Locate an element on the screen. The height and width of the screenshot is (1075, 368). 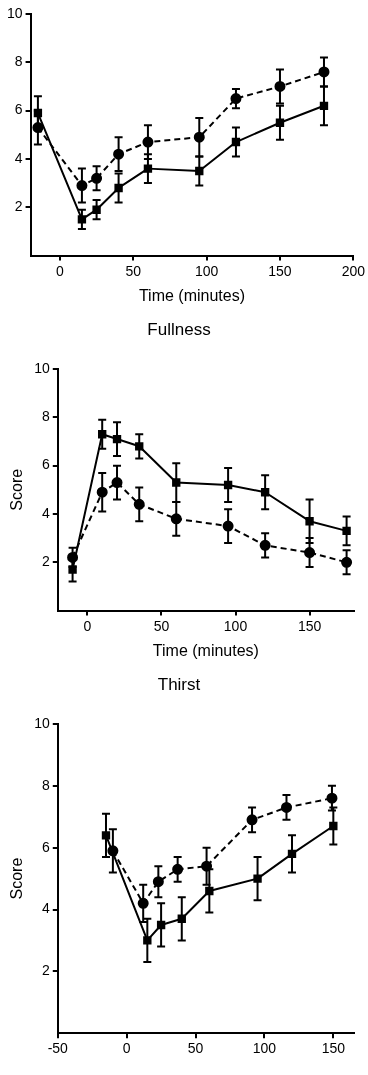
x-tick-label: -50 is located at coordinates (58, 1048).